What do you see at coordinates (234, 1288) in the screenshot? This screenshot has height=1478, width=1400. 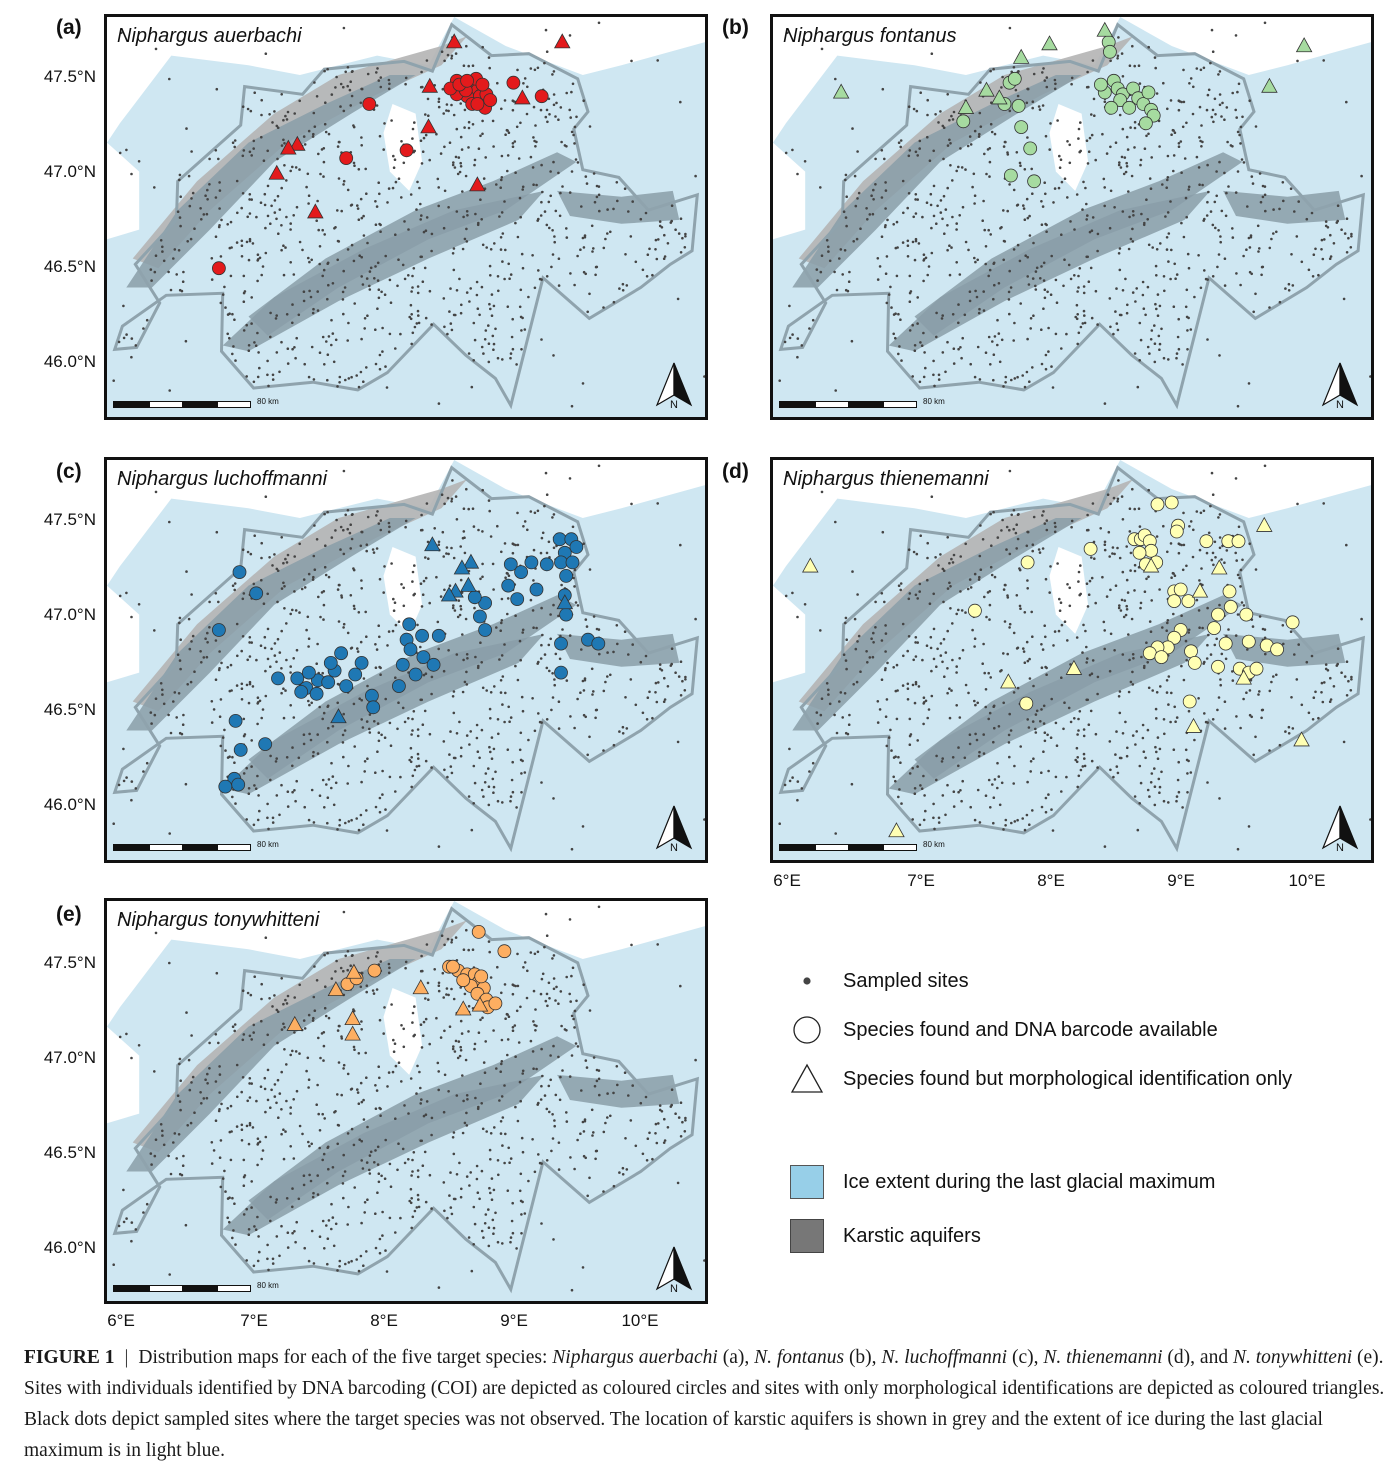 I see `scale-segment` at bounding box center [234, 1288].